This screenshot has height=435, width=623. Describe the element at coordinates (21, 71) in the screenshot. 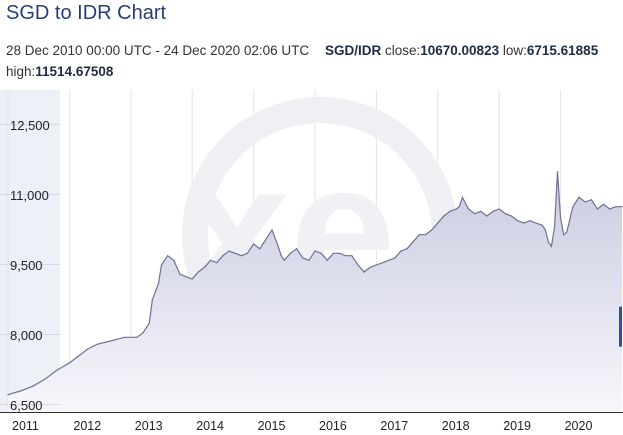

I see `high-label: high:` at that location.